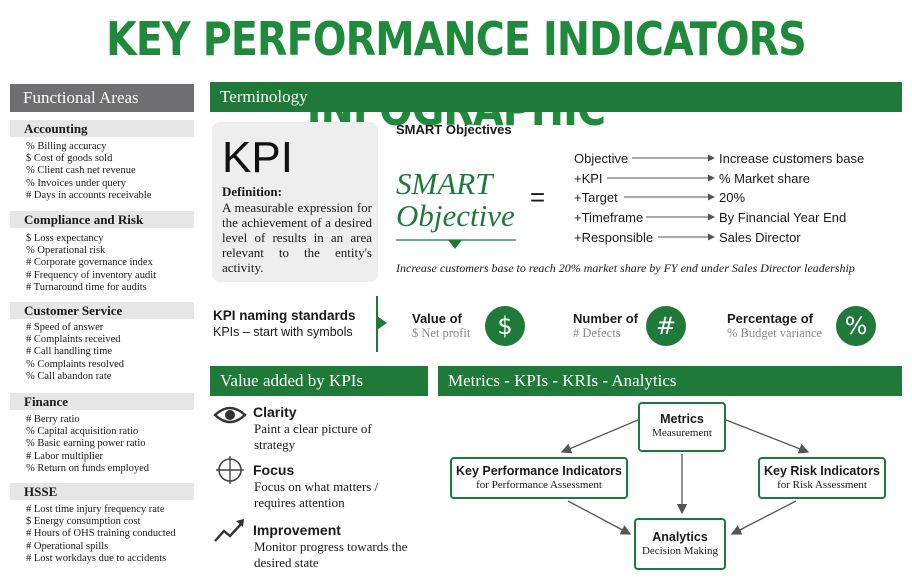  Describe the element at coordinates (252, 191) in the screenshot. I see `definition-label: Definition:` at that location.